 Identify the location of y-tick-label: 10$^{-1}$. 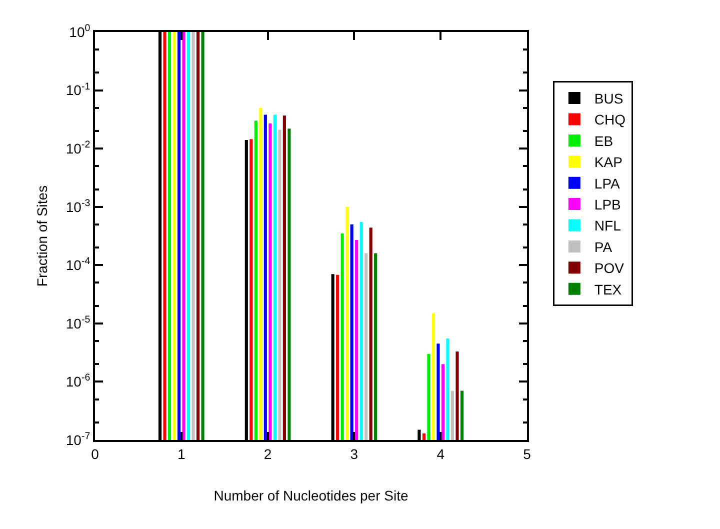
(78, 89).